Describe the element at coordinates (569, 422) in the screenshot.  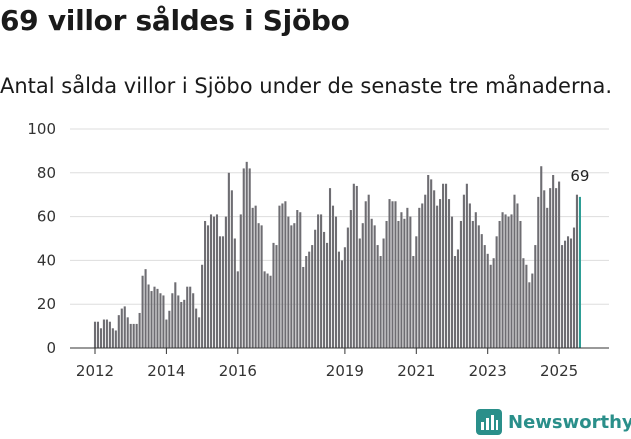
I see `brand-name: Newsworthy` at that location.